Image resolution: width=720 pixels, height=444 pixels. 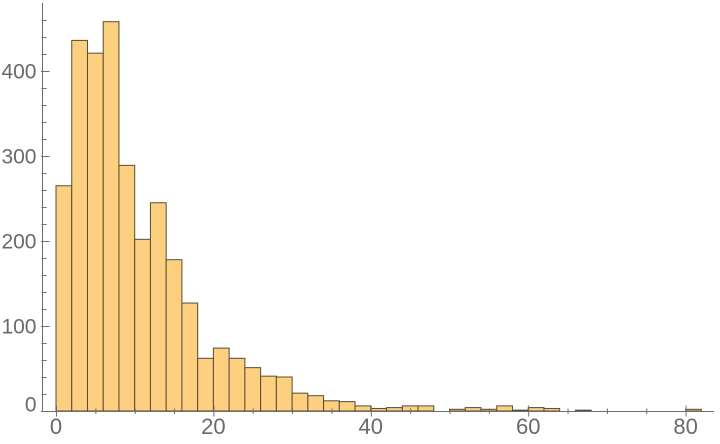 What do you see at coordinates (18, 157) in the screenshot?
I see `y-tick-label: 300` at bounding box center [18, 157].